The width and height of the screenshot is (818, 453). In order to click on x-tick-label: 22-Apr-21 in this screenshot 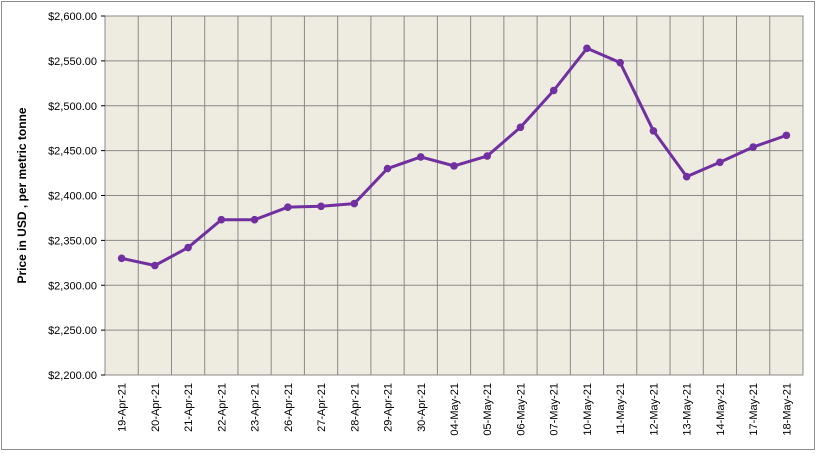, I will do `click(222, 407)`.